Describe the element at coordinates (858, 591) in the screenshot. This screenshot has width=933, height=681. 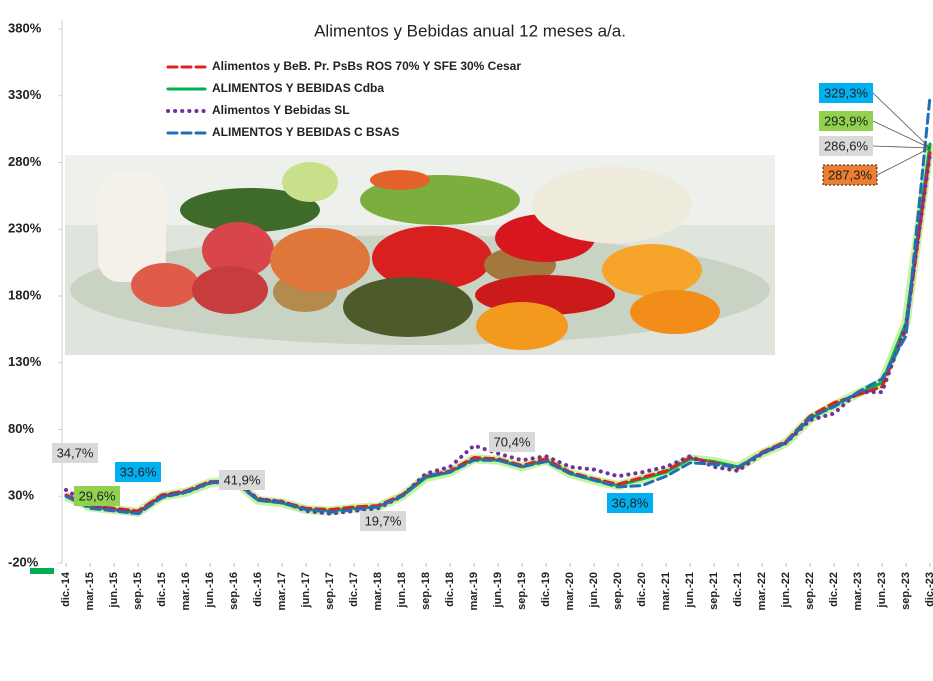
I see `x-tick-label: mar.-23` at that location.